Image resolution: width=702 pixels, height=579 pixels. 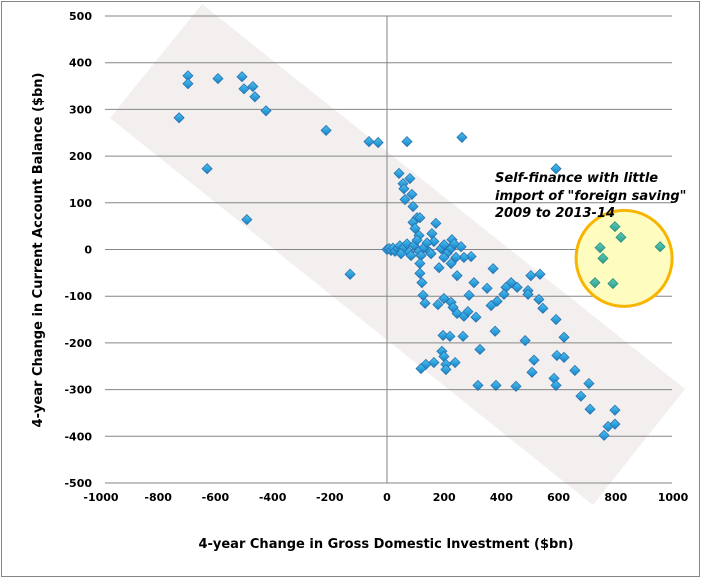 What do you see at coordinates (216, 497) in the screenshot?
I see `x-tick-label: -600` at bounding box center [216, 497].